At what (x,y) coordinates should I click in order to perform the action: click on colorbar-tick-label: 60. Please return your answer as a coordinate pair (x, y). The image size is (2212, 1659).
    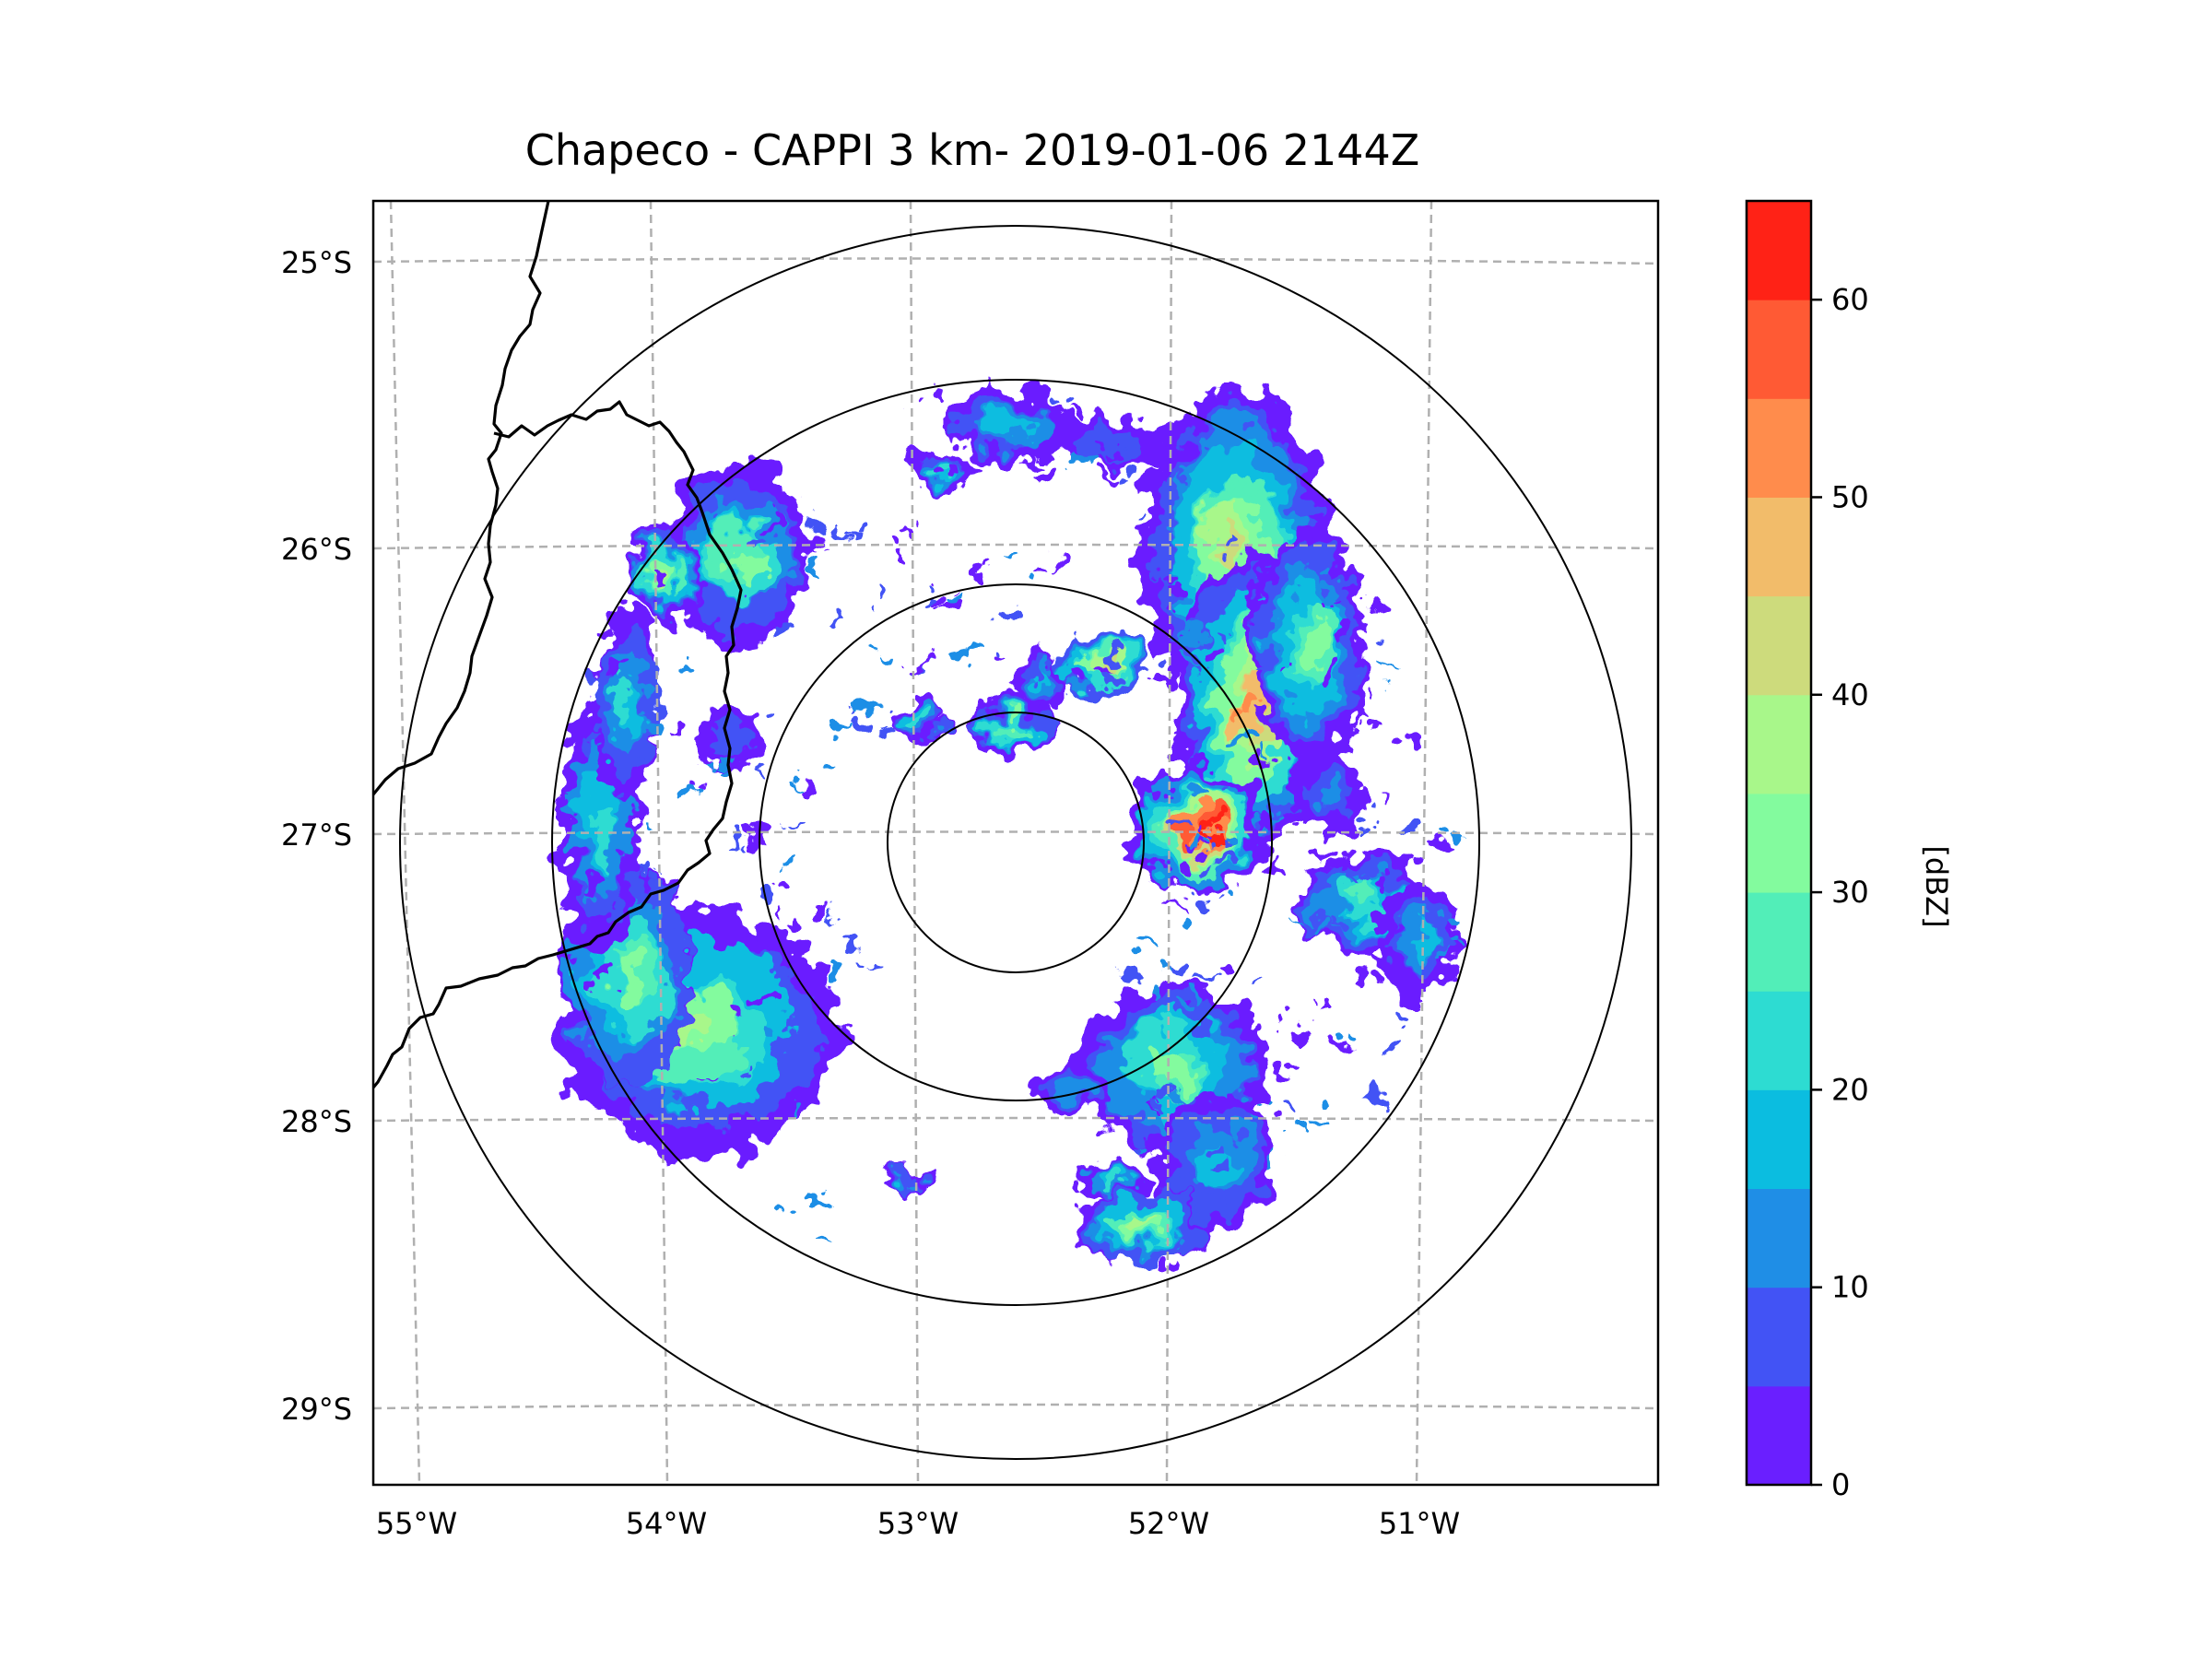
    Looking at the image, I should click on (1850, 299).